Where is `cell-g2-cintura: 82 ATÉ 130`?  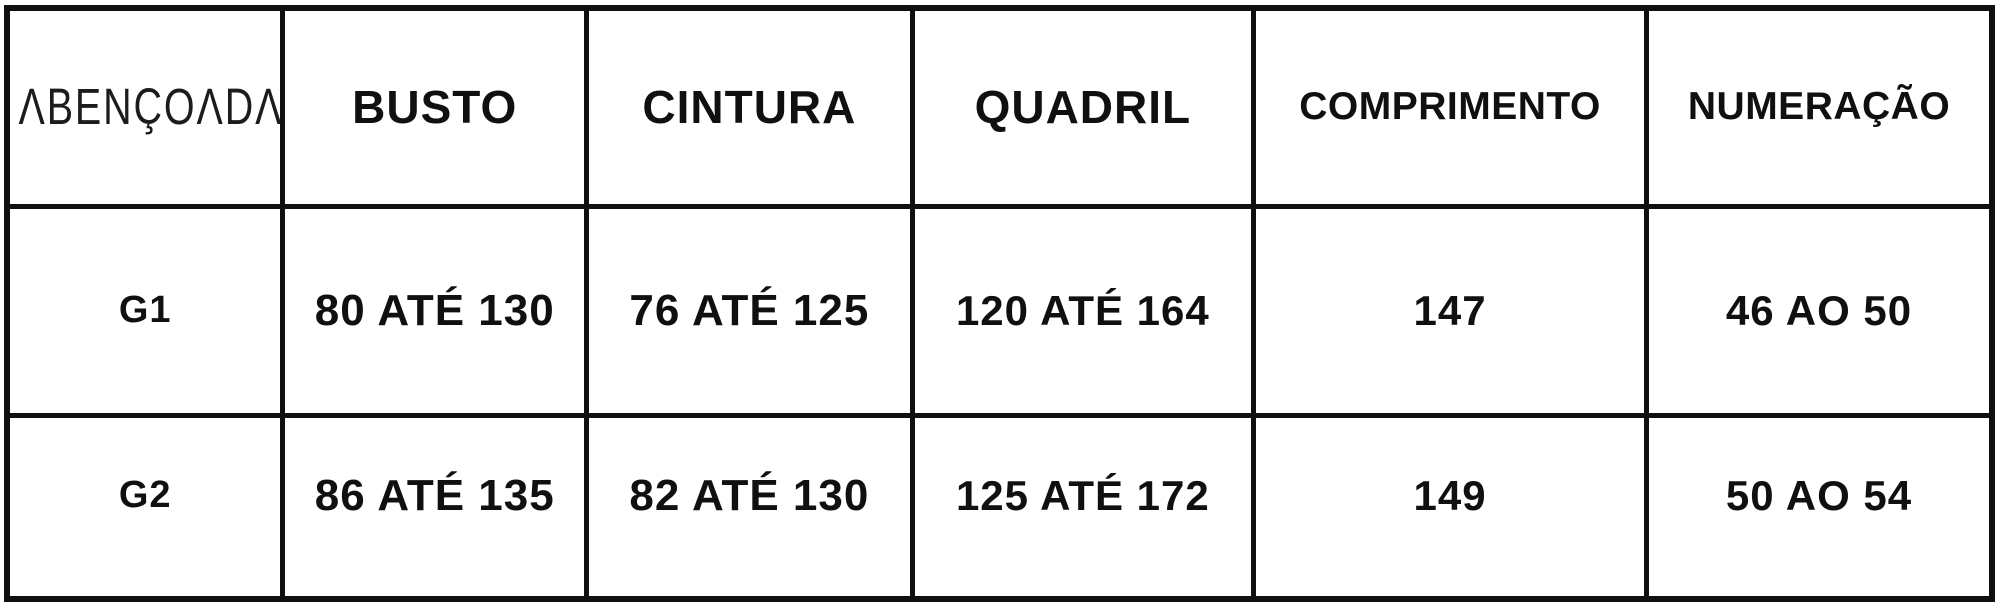
cell-g2-cintura: 82 ATÉ 130 is located at coordinates (749, 507).